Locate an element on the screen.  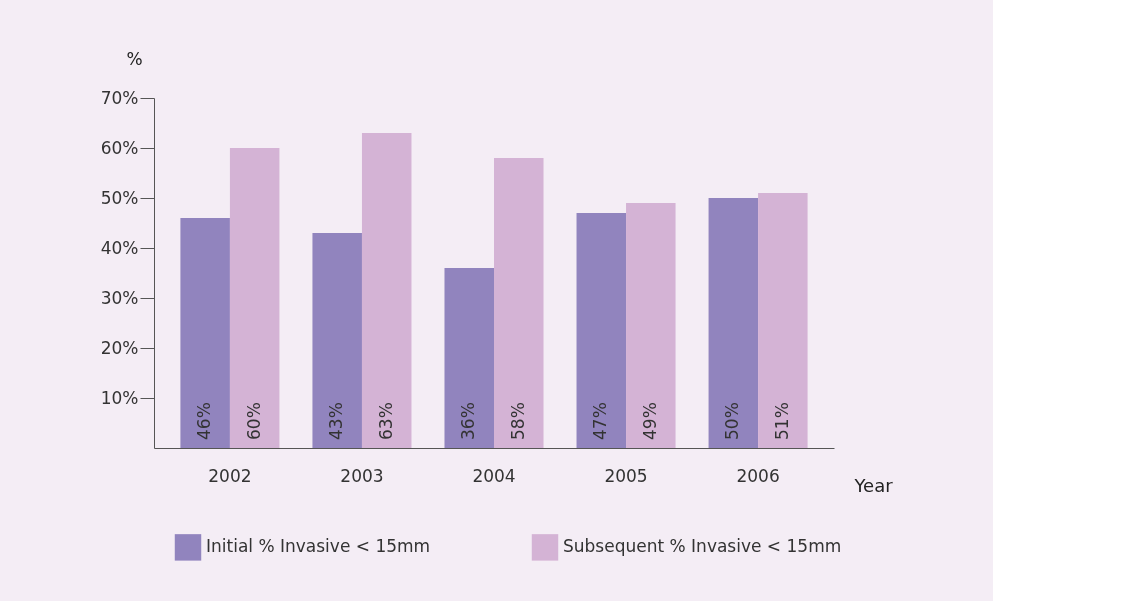
data-label: 43% is located at coordinates (336, 421).